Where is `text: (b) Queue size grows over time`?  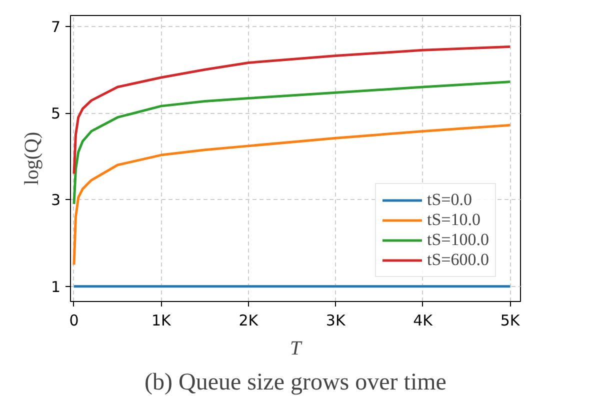
text: (b) Queue size grows over time is located at coordinates (295, 383).